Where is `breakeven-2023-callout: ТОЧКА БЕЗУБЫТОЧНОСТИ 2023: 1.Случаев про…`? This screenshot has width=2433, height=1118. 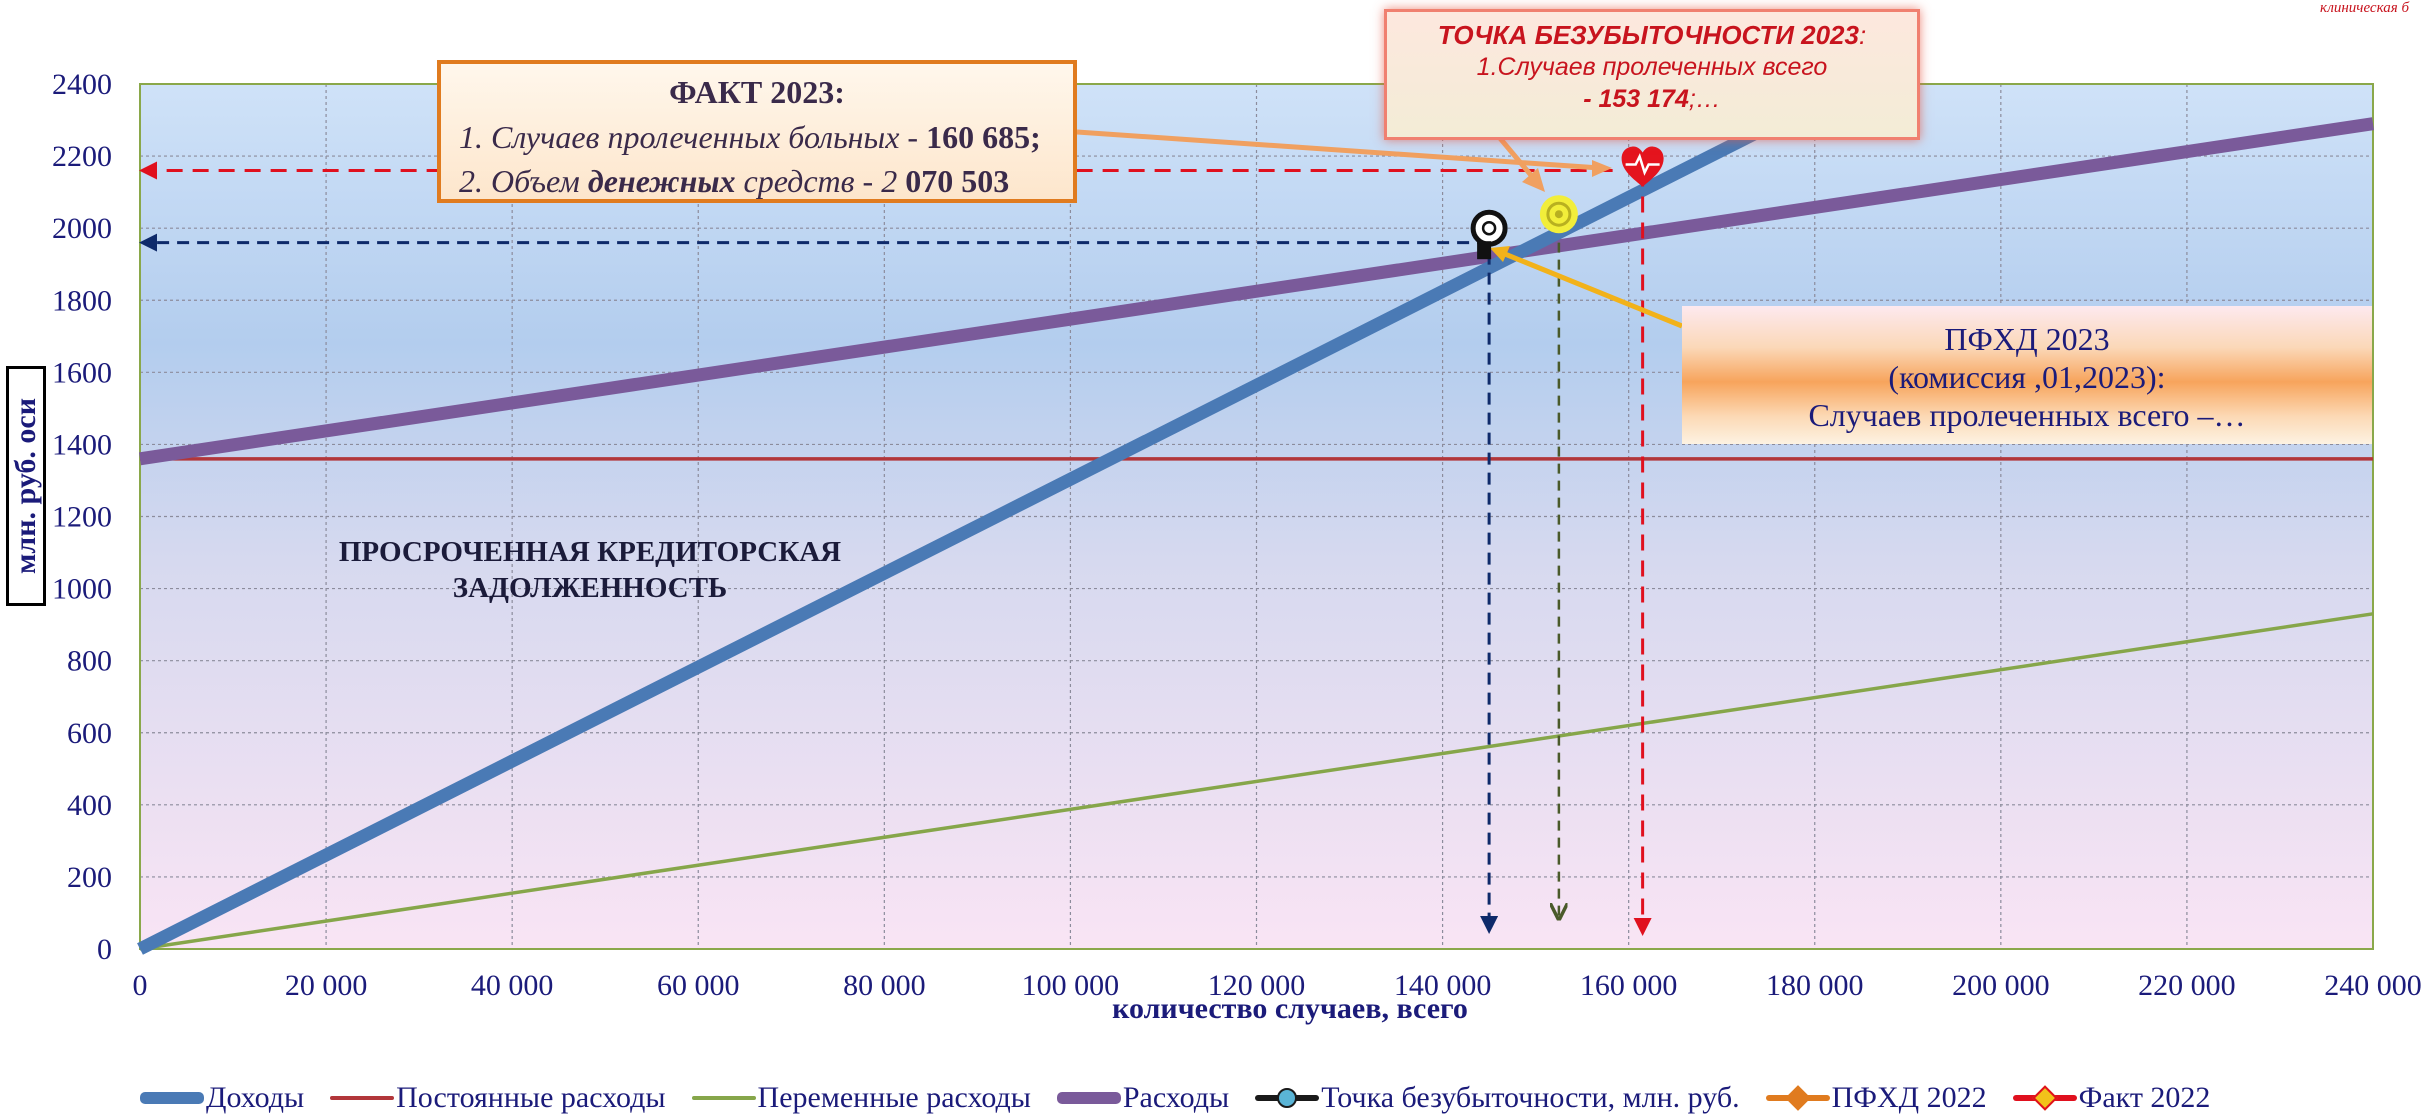
breakeven-2023-callout: ТОЧКА БЕЗУБЫТОЧНОСТИ 2023: 1.Случаев про… is located at coordinates (1652, 74).